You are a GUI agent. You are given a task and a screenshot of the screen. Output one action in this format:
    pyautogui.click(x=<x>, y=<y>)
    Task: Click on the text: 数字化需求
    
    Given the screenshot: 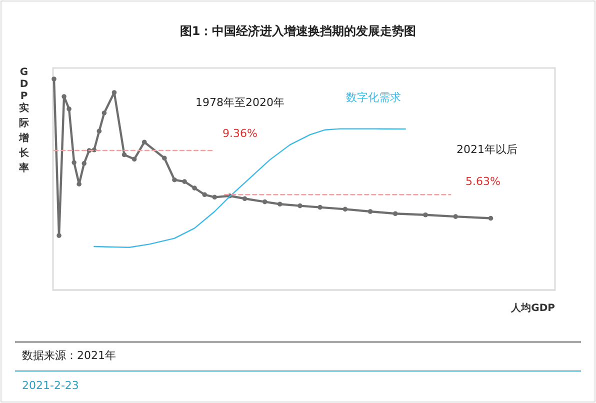 What is the action you would take?
    pyautogui.click(x=374, y=97)
    